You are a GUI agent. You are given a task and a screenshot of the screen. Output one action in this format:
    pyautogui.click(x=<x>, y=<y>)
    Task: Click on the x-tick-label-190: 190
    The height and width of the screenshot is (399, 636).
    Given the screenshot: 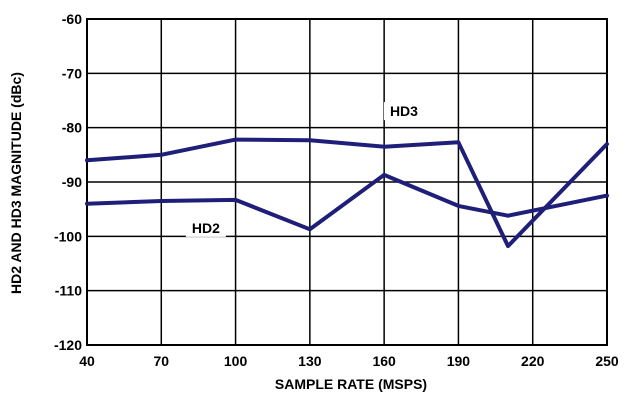 What is the action you would take?
    pyautogui.click(x=459, y=361)
    